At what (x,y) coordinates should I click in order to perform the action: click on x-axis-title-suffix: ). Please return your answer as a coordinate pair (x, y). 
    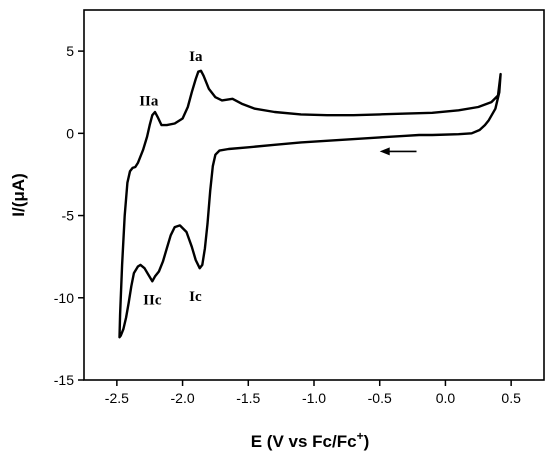
    Looking at the image, I should click on (367, 441).